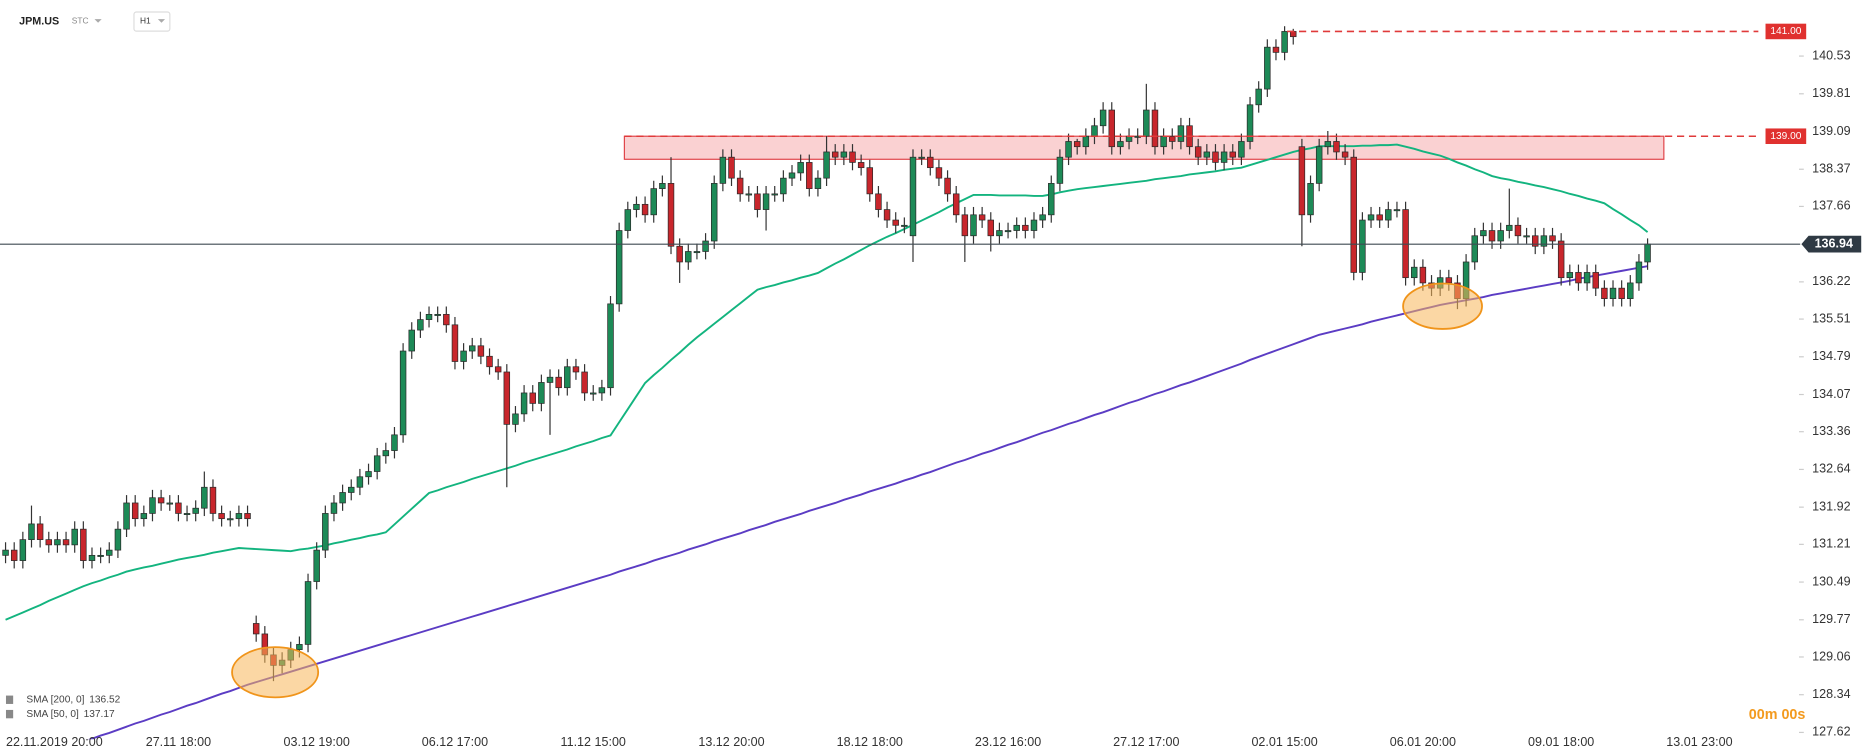 The image size is (1866, 756). Describe the element at coordinates (1831, 506) in the screenshot. I see `y-tick-label: 131.92` at that location.